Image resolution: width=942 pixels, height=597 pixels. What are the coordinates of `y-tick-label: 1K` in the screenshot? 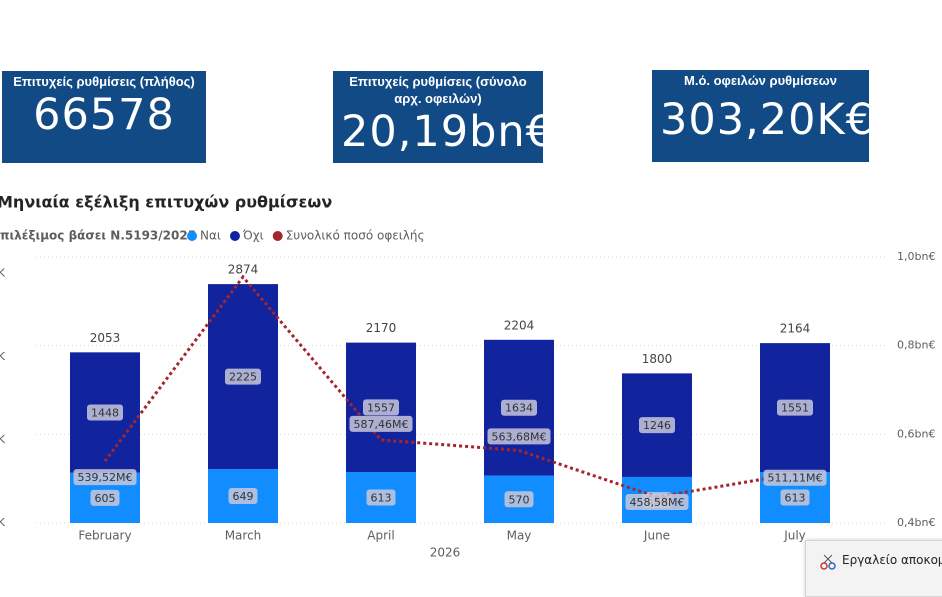 It's located at (3, 439).